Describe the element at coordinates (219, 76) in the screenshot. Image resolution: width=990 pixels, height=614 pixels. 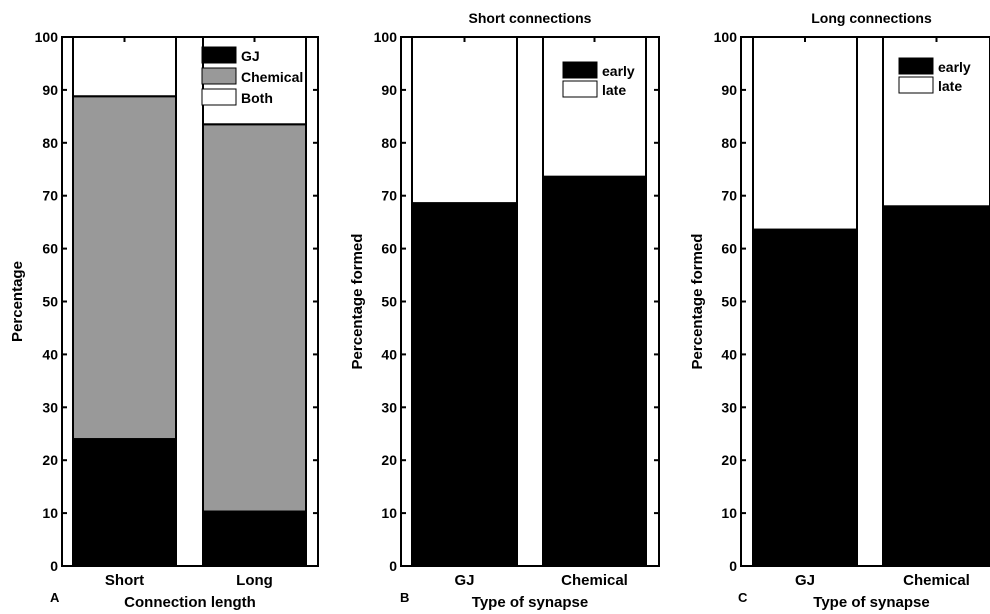
I see `legend-swatch-chemical` at that location.